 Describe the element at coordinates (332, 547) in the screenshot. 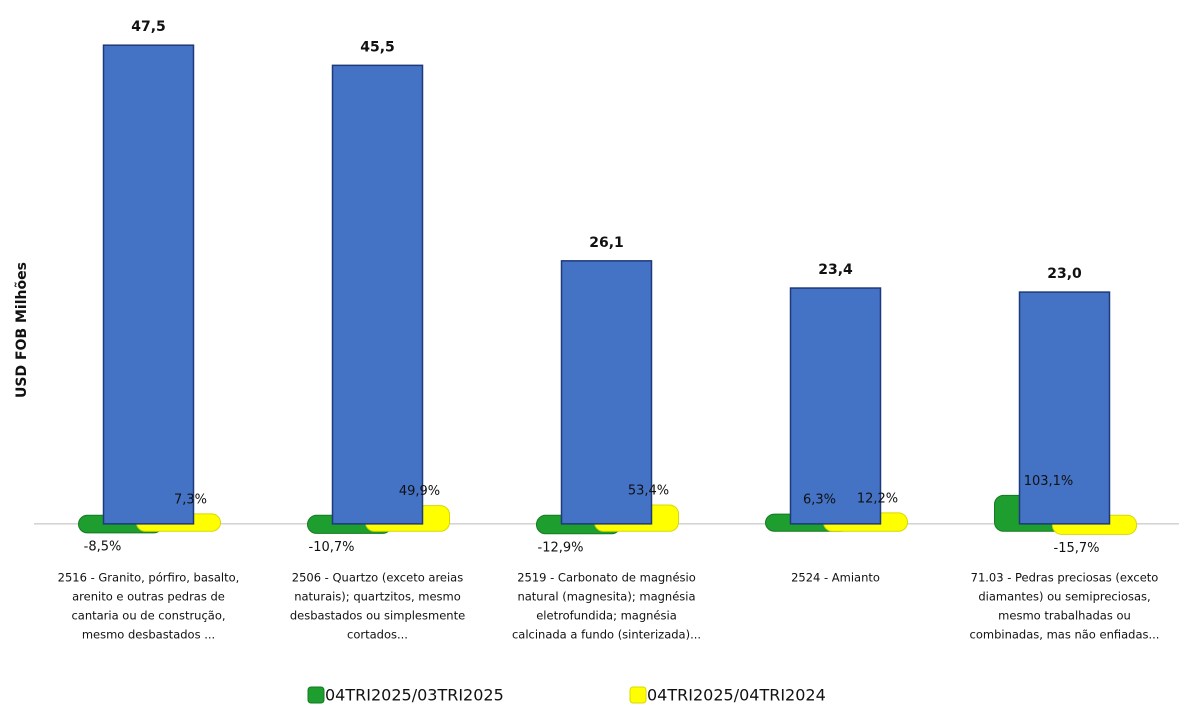

I see `change-label: -10,7%` at that location.